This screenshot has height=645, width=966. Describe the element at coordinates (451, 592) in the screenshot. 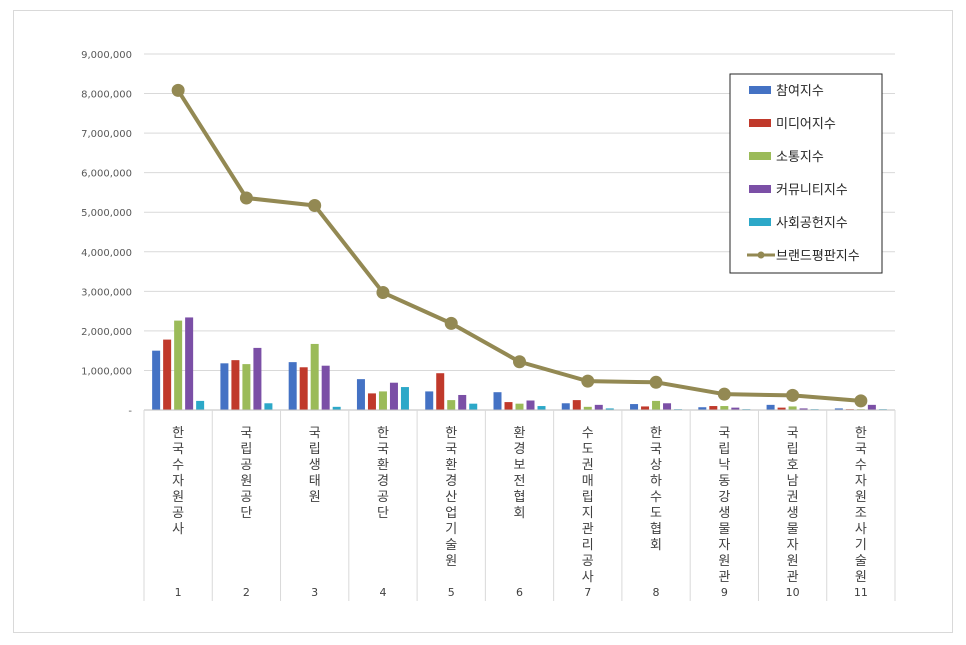

I see `category-rank: 5` at that location.